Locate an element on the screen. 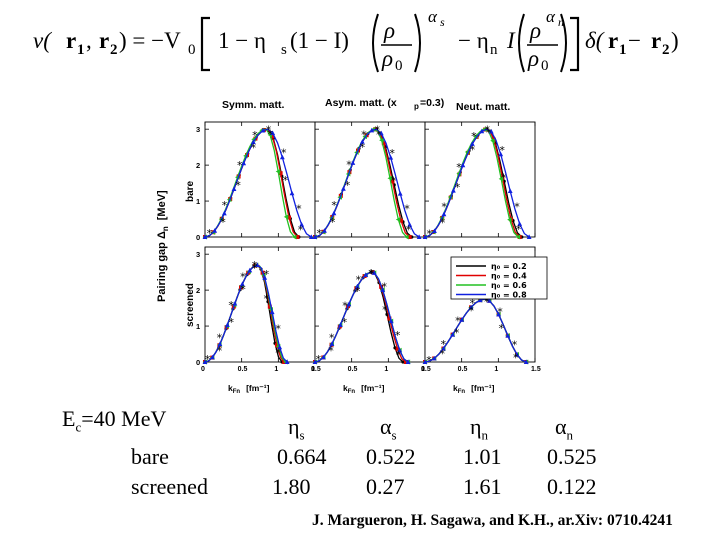 The height and width of the screenshot is (540, 720). formula-sub-1: 1 is located at coordinates (81, 50).